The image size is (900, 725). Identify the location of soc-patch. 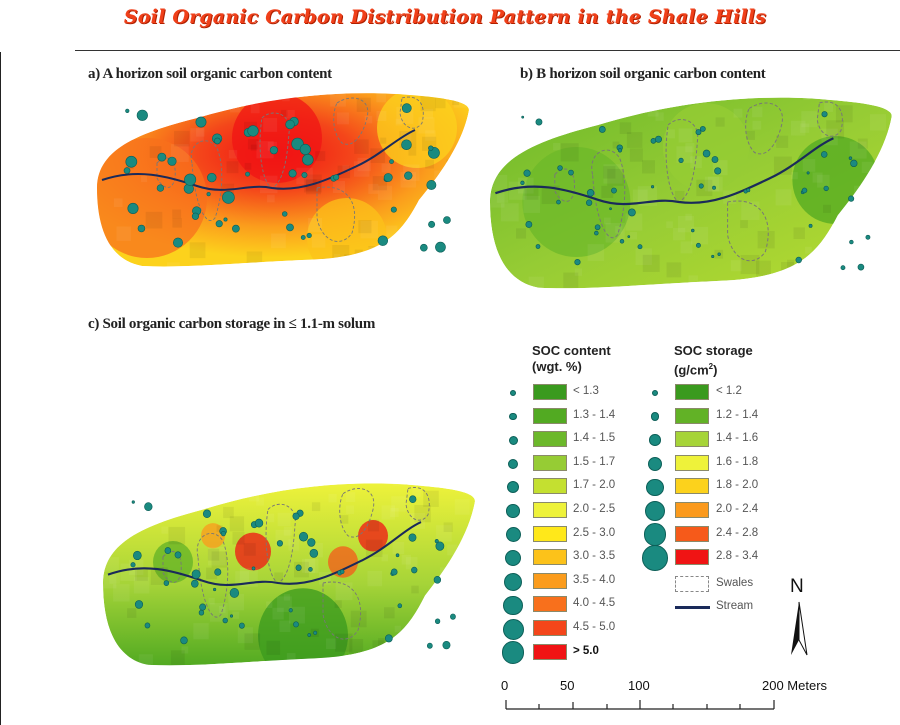
(152, 198).